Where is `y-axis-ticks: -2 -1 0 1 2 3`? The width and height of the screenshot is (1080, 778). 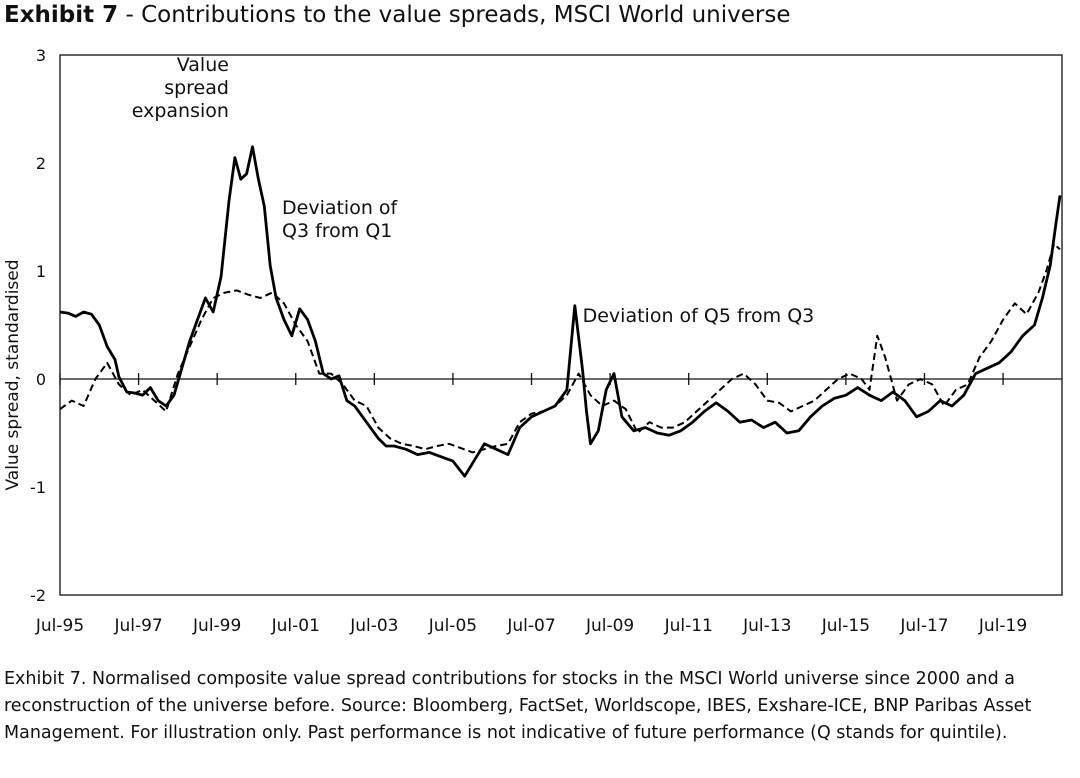 y-axis-ticks: -2 -1 0 1 2 3 is located at coordinates (38, 325).